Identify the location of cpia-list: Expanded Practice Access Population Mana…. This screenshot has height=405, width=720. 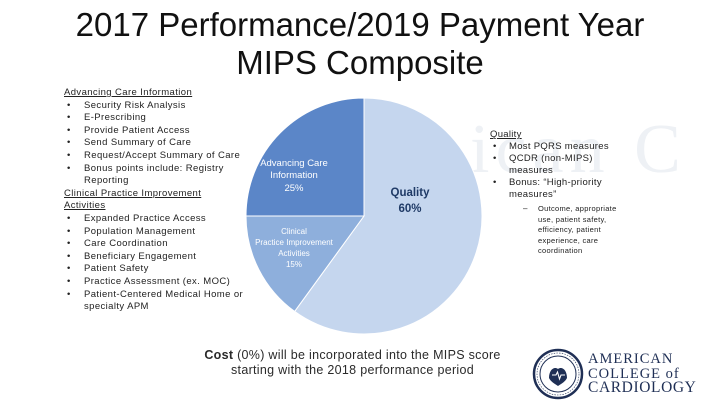
(154, 263).